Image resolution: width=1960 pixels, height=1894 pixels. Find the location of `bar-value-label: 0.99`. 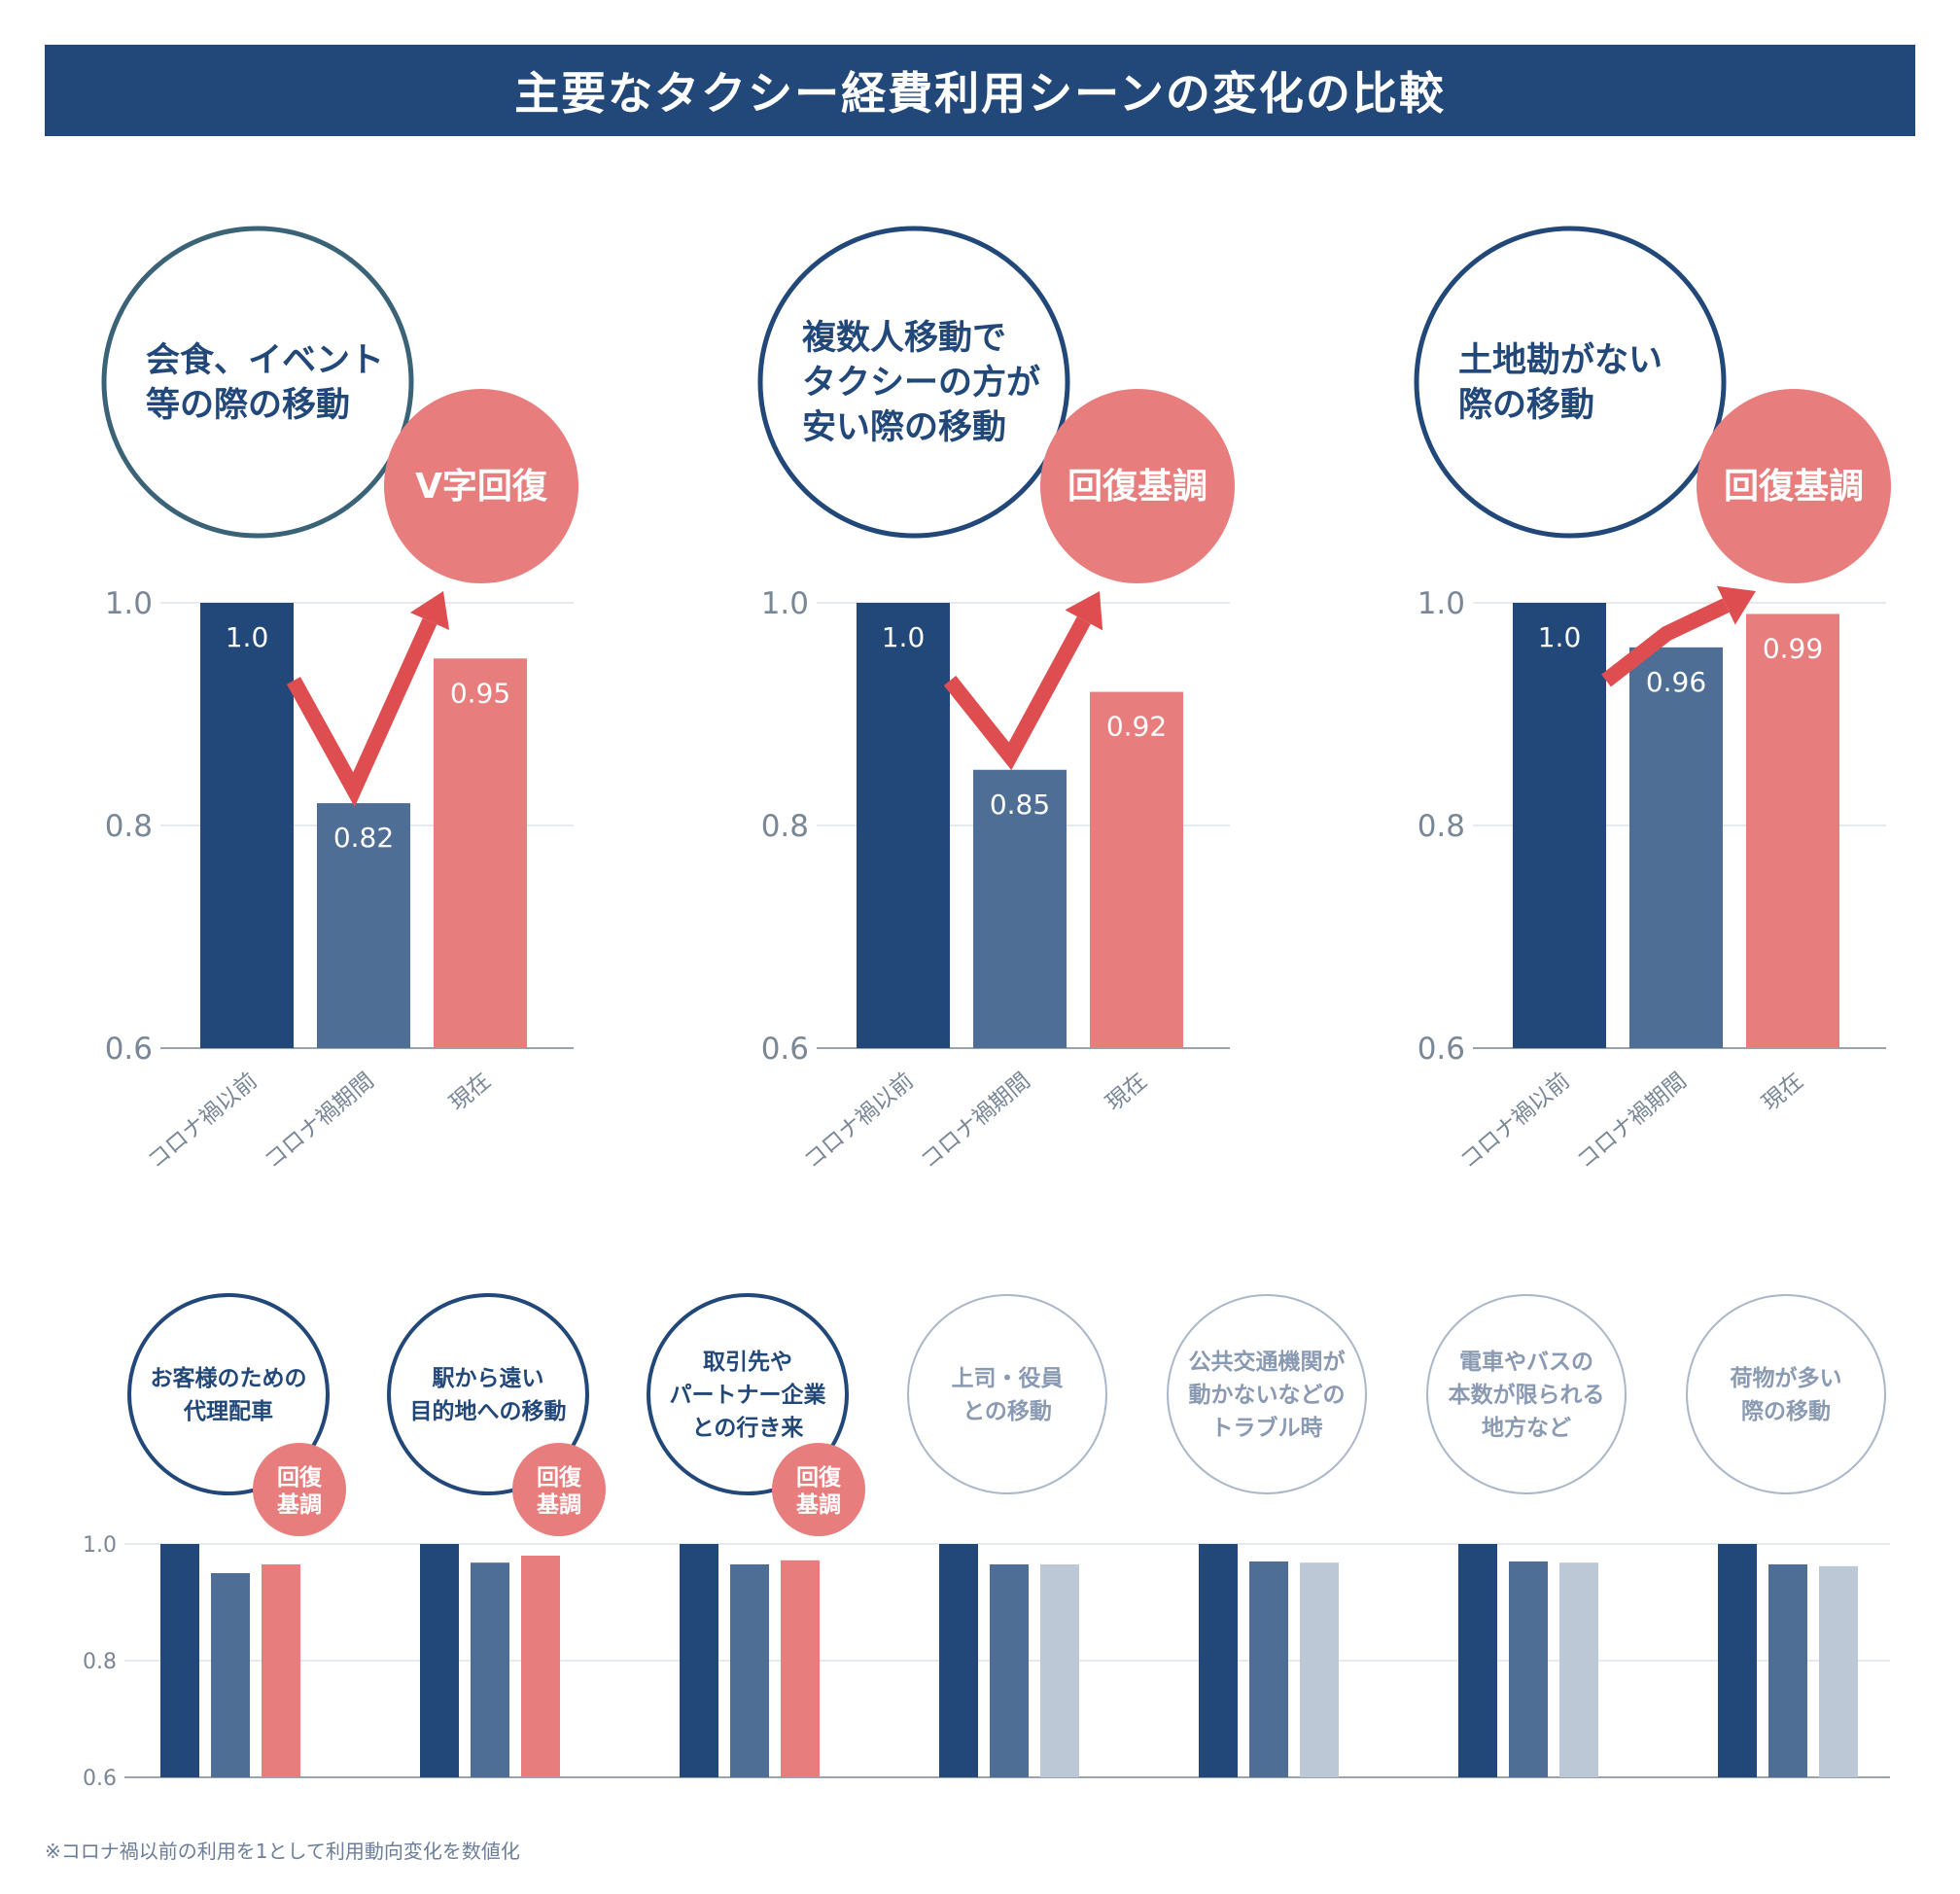

bar-value-label: 0.99 is located at coordinates (1793, 648).